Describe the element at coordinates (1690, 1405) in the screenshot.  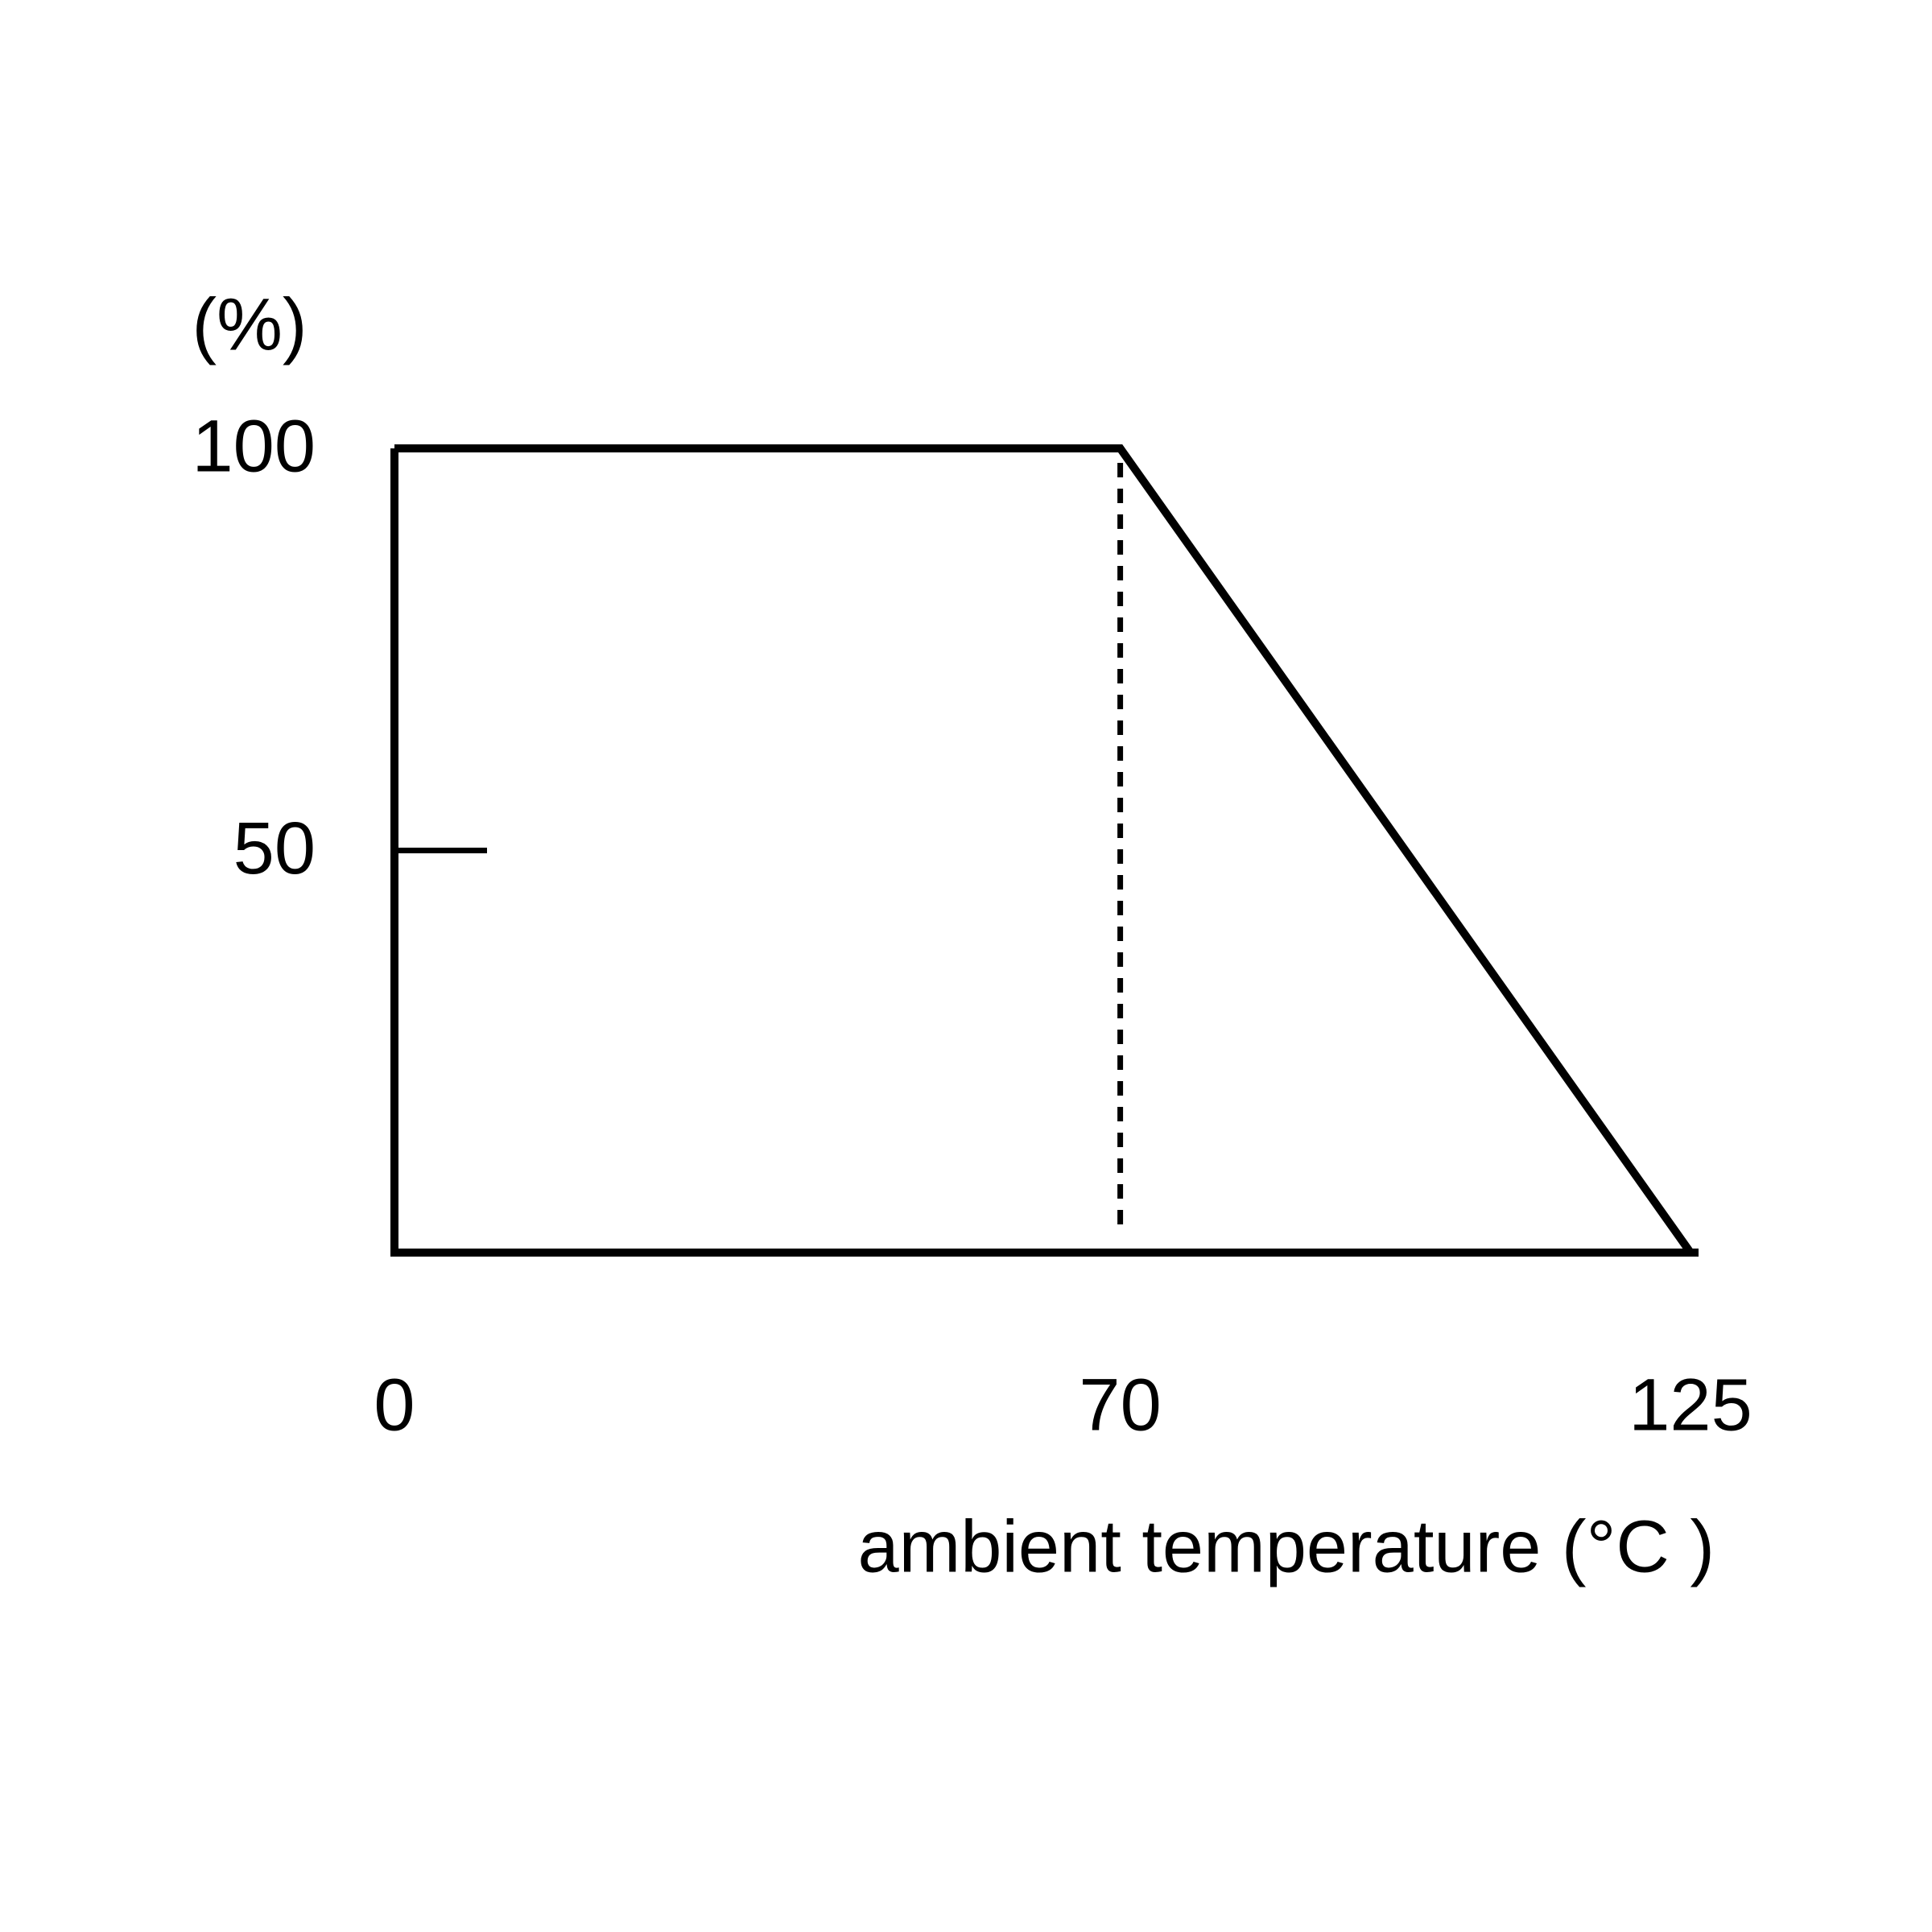
I see `x-tick-label: 125` at that location.